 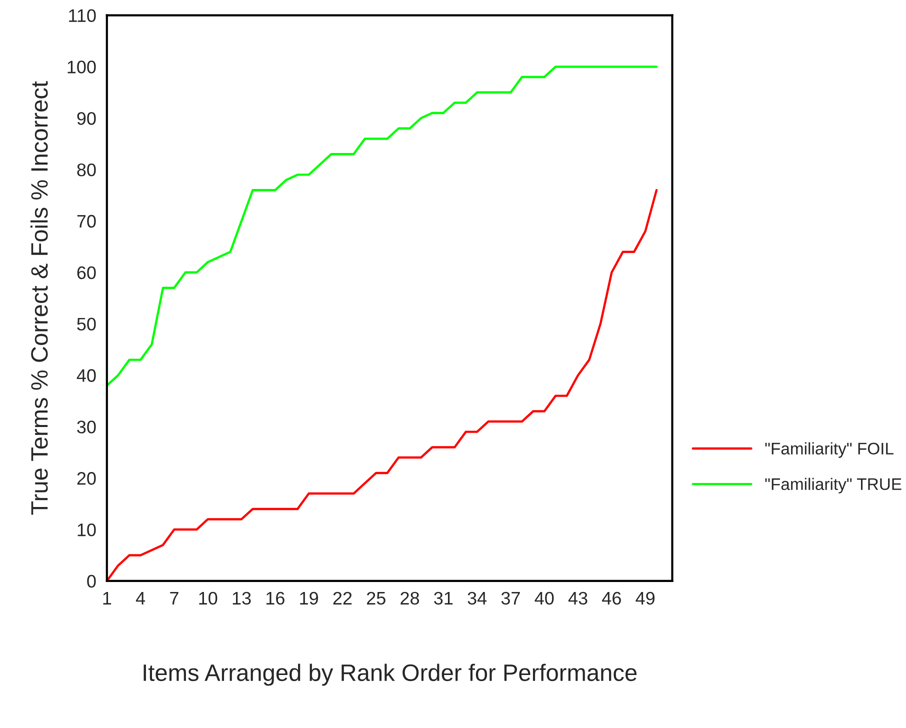 I want to click on x-tick-label: 28, so click(x=410, y=598).